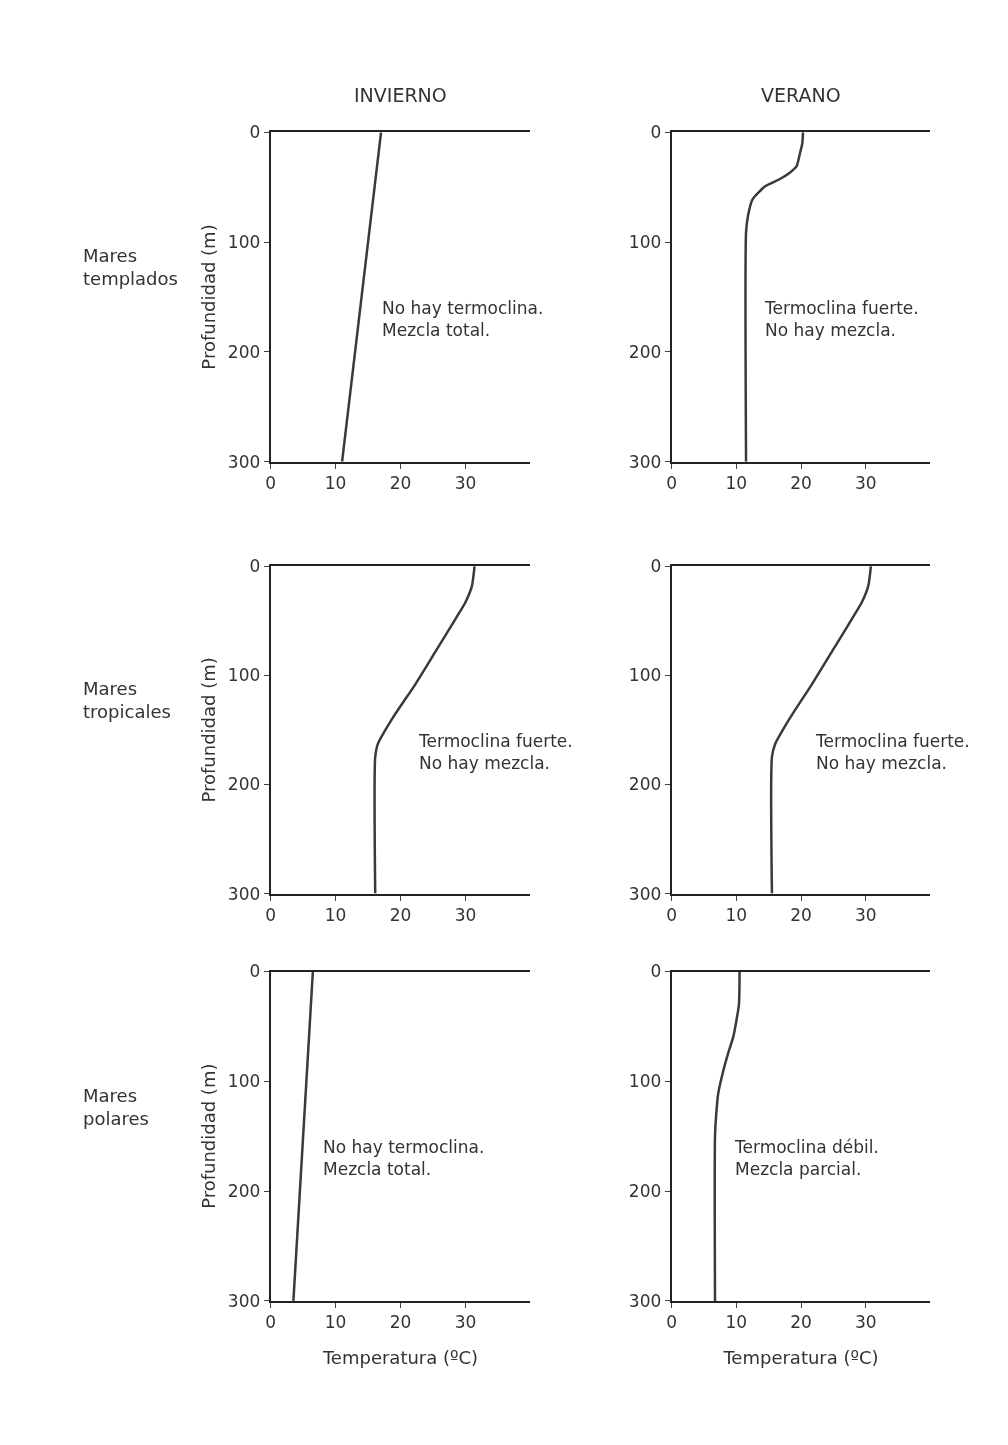 This screenshot has height=1445, width=1008. What do you see at coordinates (130, 267) in the screenshot?
I see `text: Mares templados` at bounding box center [130, 267].